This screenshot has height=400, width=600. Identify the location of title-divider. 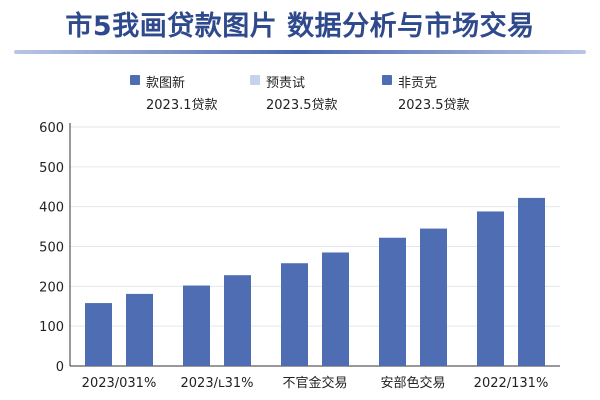
(300, 52).